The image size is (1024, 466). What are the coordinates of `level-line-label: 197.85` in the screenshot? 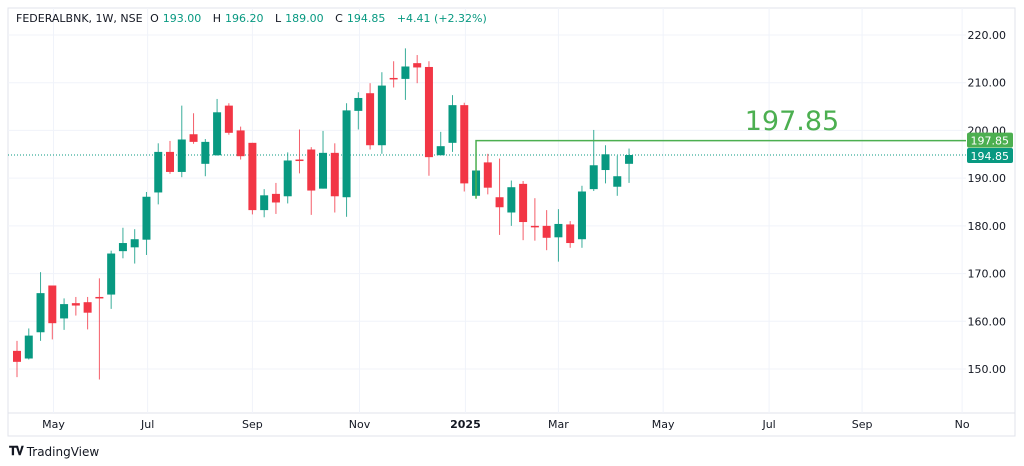 It's located at (792, 121).